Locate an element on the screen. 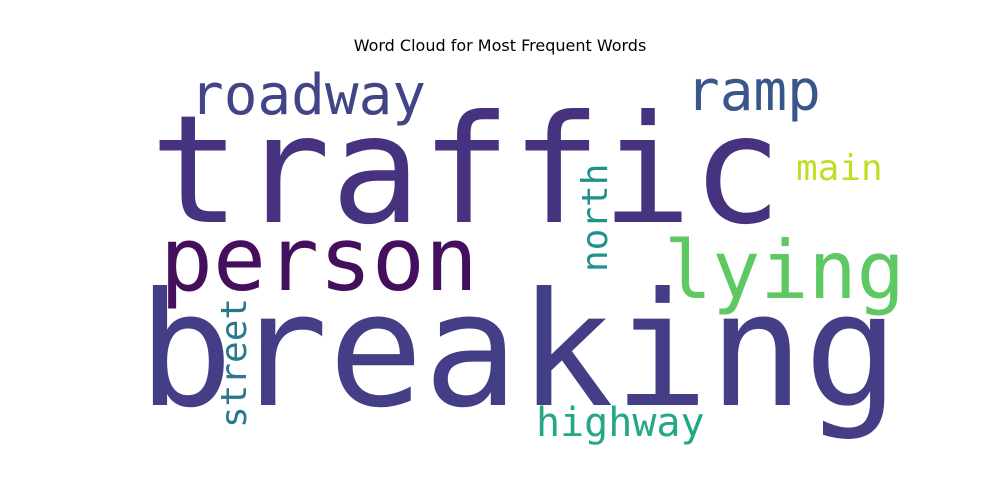 Image resolution: width=1000 pixels, height=500 pixels. word-street: street is located at coordinates (234, 363).